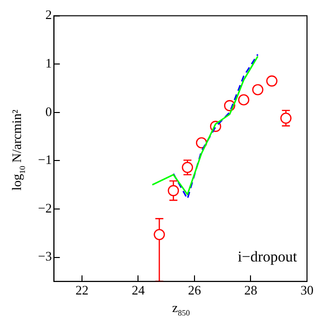 The width and height of the screenshot is (327, 327). What do you see at coordinates (251, 290) in the screenshot?
I see `x-tick-label: 28` at bounding box center [251, 290].